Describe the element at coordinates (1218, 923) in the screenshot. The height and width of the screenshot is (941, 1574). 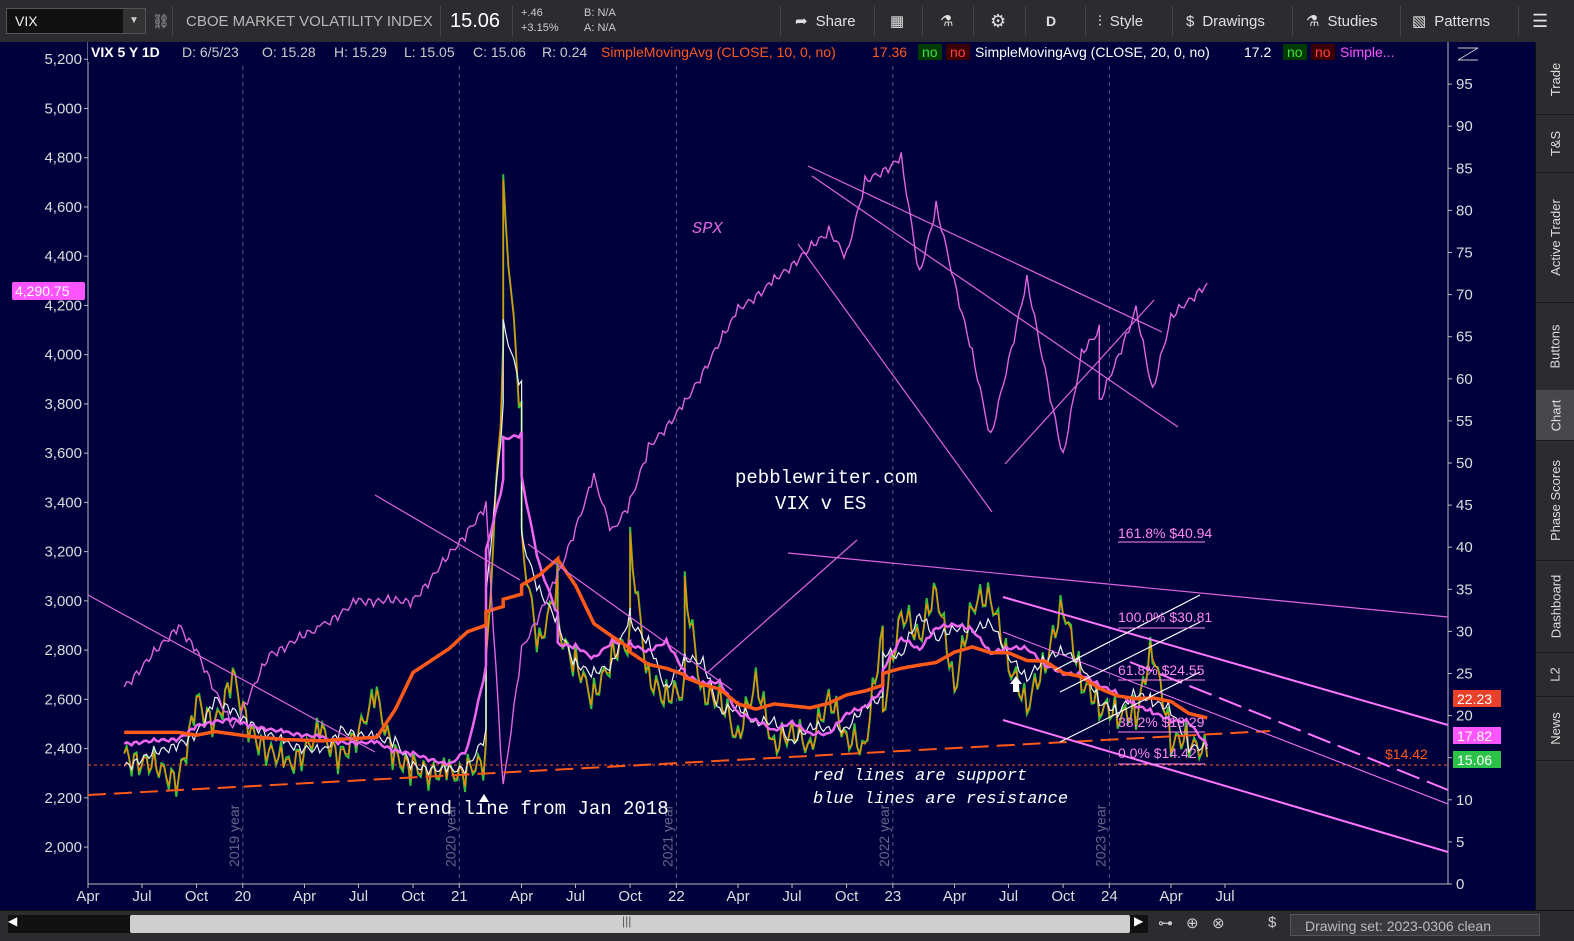
I see `zoom-fit-icon: ⊗` at that location.